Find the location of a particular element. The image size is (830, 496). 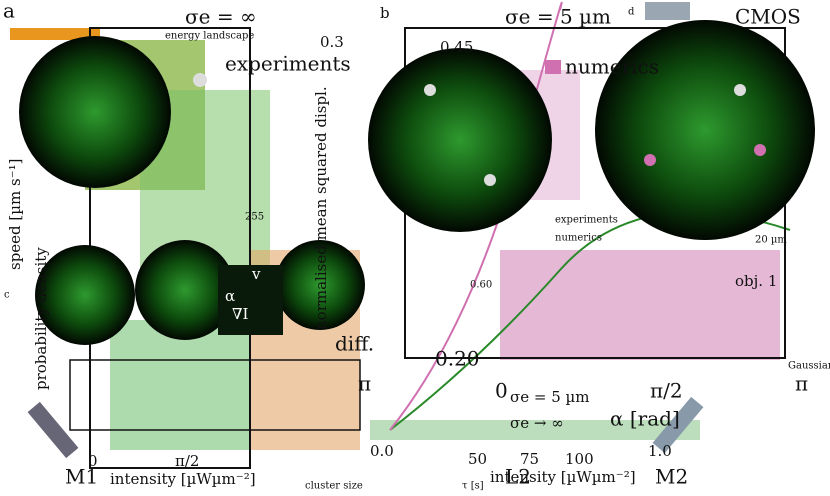

label: Gaussian is located at coordinates (809, 366).